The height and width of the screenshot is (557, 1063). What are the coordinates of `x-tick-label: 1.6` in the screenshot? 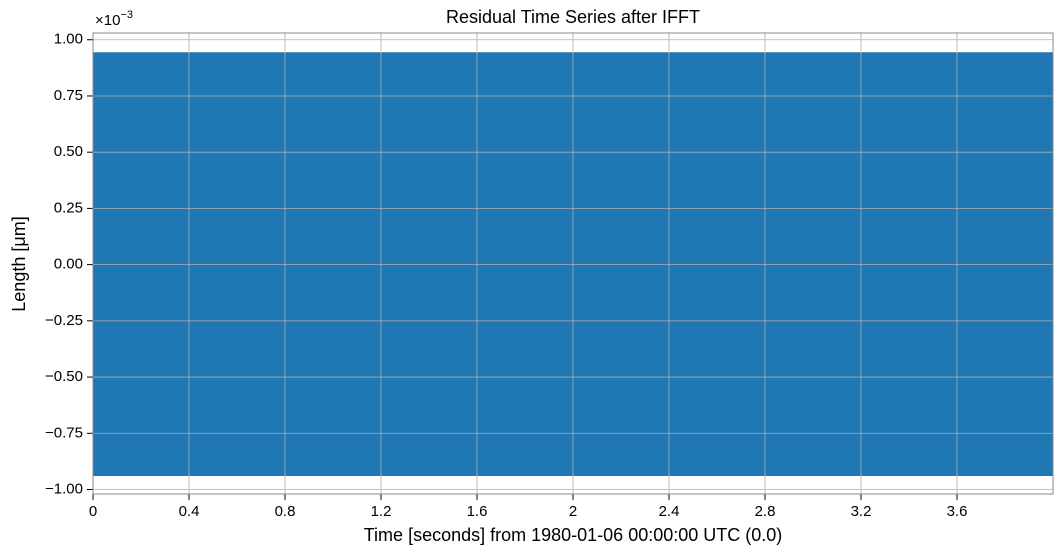 It's located at (477, 511).